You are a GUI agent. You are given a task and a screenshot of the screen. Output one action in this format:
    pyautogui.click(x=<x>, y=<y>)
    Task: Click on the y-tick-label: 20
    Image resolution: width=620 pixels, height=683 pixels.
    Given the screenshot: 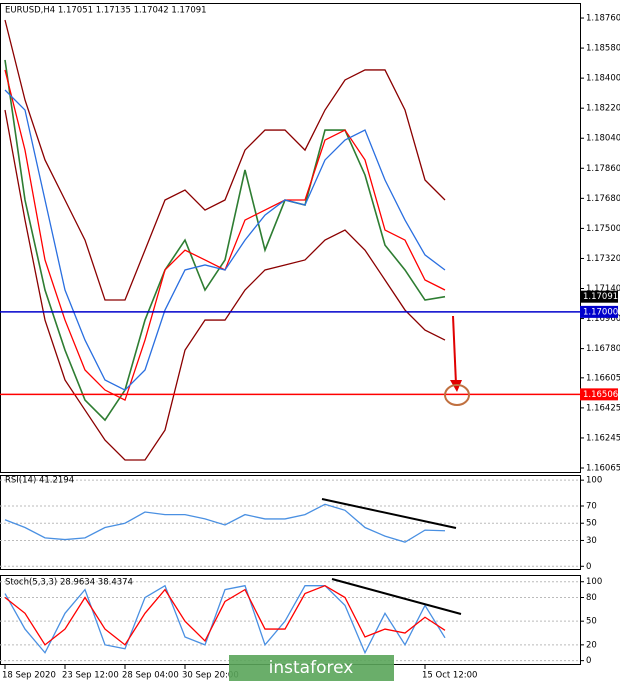 What is the action you would take?
    pyautogui.click(x=591, y=645)
    